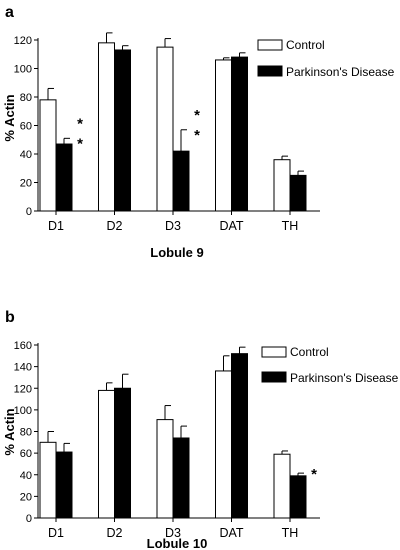 This screenshot has height=550, width=400. I want to click on y-tick-label: 140, so click(23, 368).